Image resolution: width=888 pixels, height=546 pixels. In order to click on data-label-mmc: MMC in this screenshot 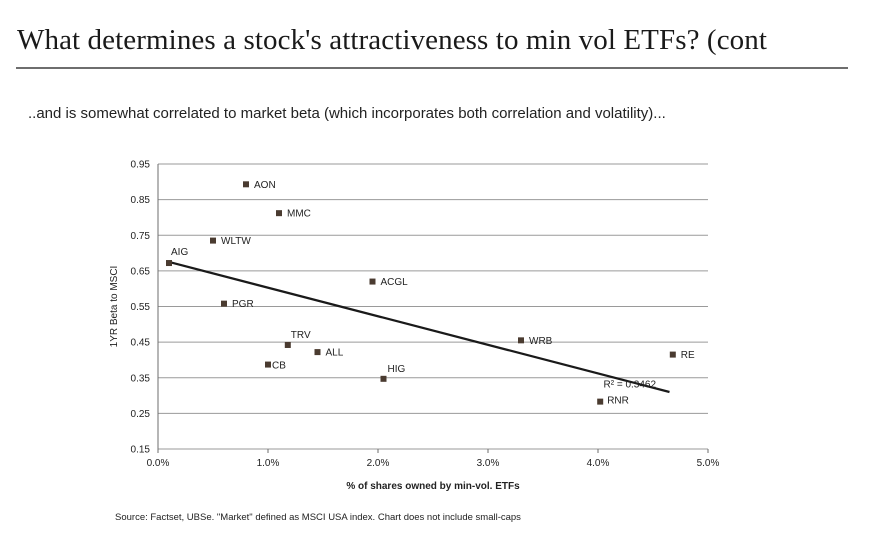, I will do `click(299, 214)`.